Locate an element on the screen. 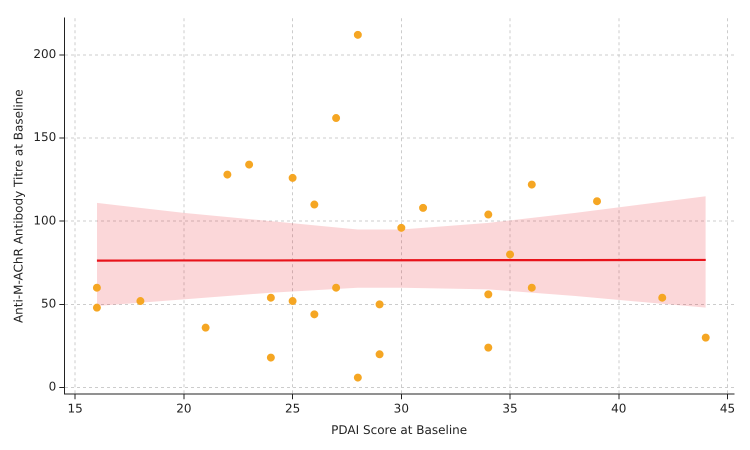 The width and height of the screenshot is (750, 450). x-tick-label: 45 is located at coordinates (728, 409).